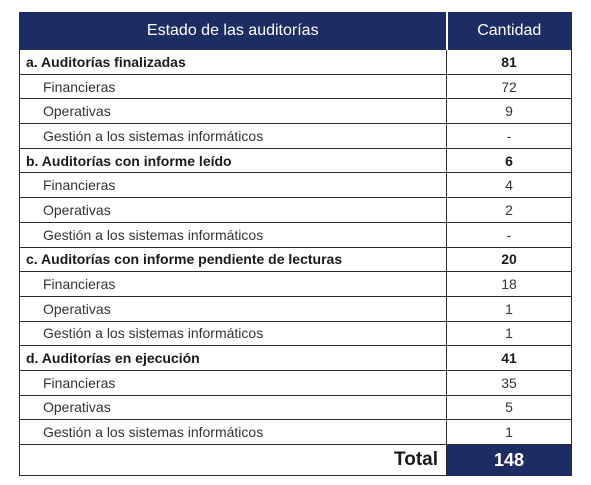  Describe the element at coordinates (509, 87) in the screenshot. I see `row-value: 72` at that location.